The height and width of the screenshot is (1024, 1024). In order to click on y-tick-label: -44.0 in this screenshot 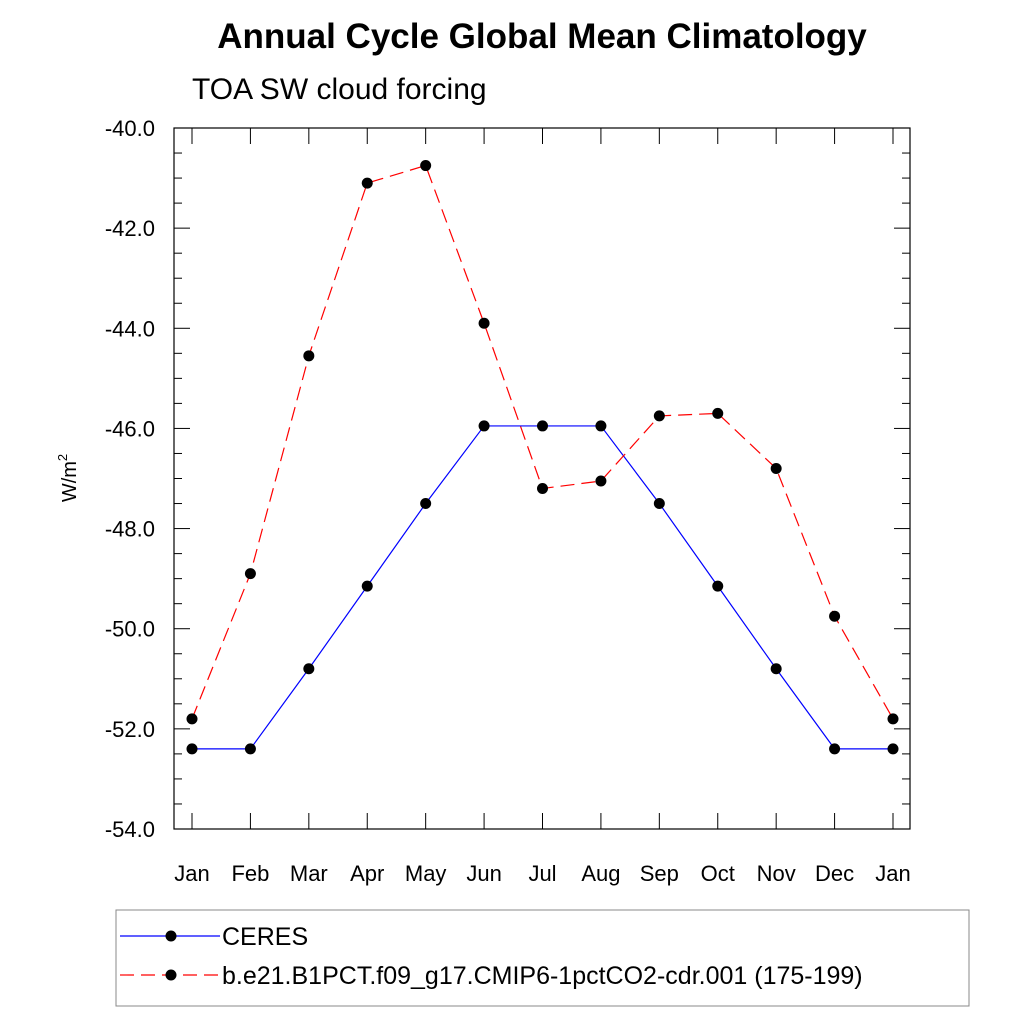, I will do `click(130, 328)`.